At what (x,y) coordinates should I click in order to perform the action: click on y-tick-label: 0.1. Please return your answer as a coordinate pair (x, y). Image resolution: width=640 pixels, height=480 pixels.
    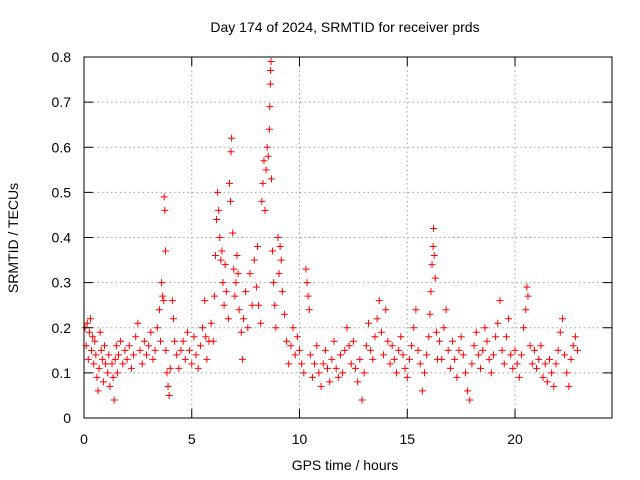
    Looking at the image, I should click on (62, 373).